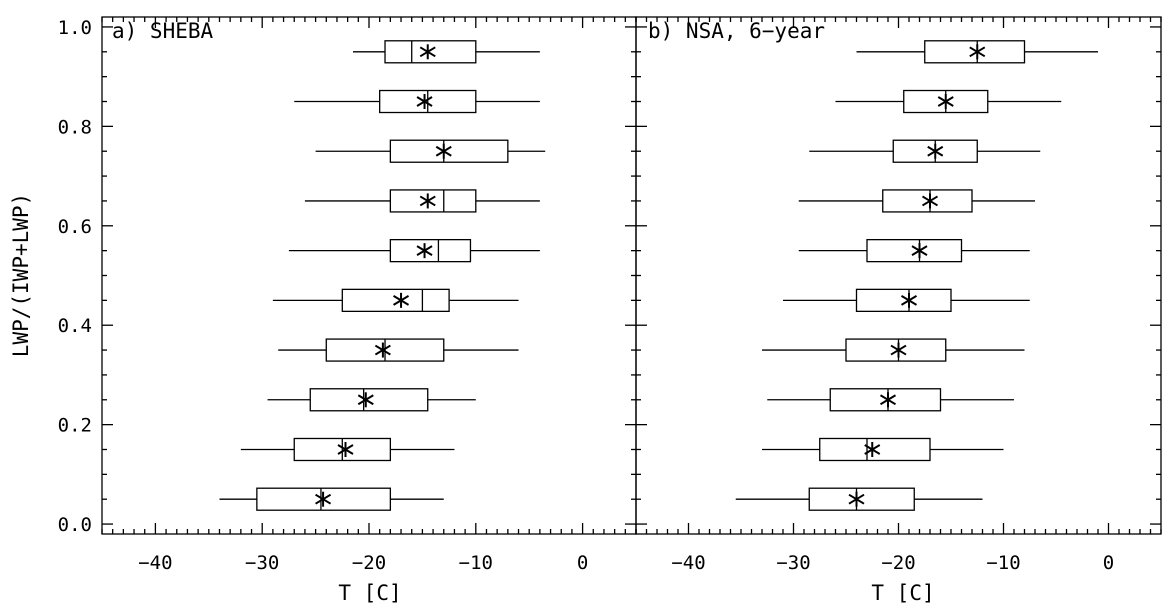 The width and height of the screenshot is (1162, 610). Describe the element at coordinates (736, 31) in the screenshot. I see `panel-title-nsa: b) NSA, 6−year` at that location.